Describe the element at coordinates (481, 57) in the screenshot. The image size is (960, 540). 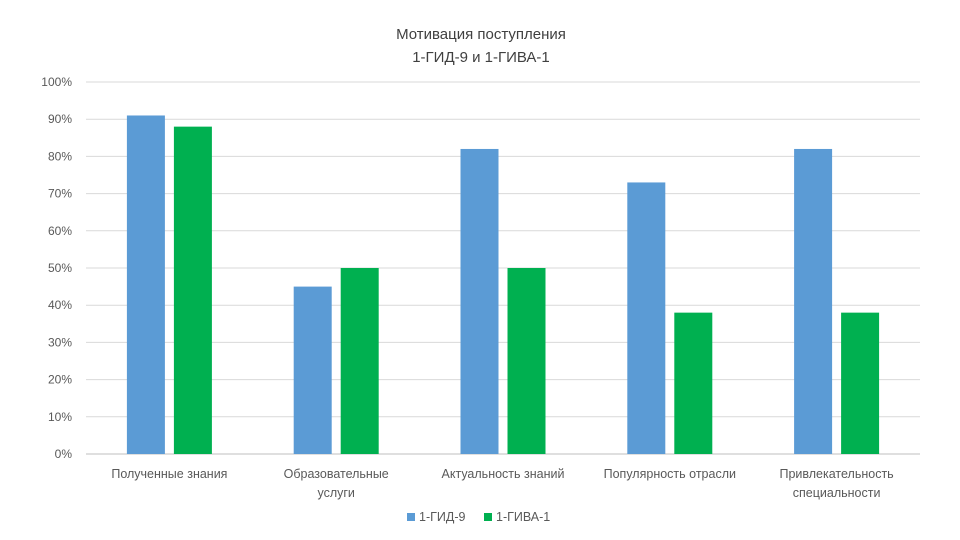
I see `chart-title-line-2: 1-ГИД-9 и 1-ГИВА-1` at that location.